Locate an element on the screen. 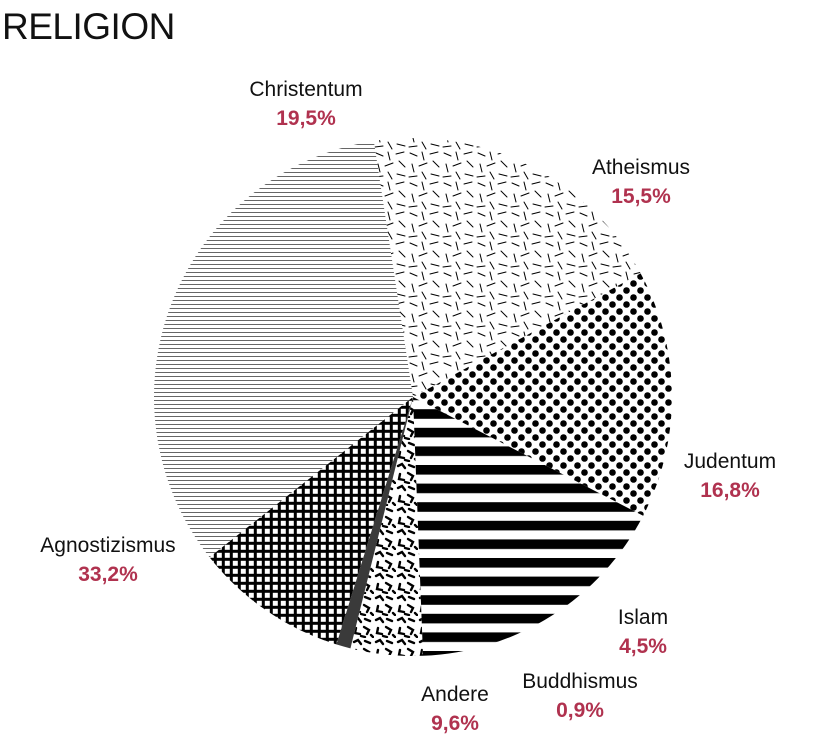 This screenshot has width=815, height=746. slice-label-agnostizismus: Agnostizismus is located at coordinates (107, 545).